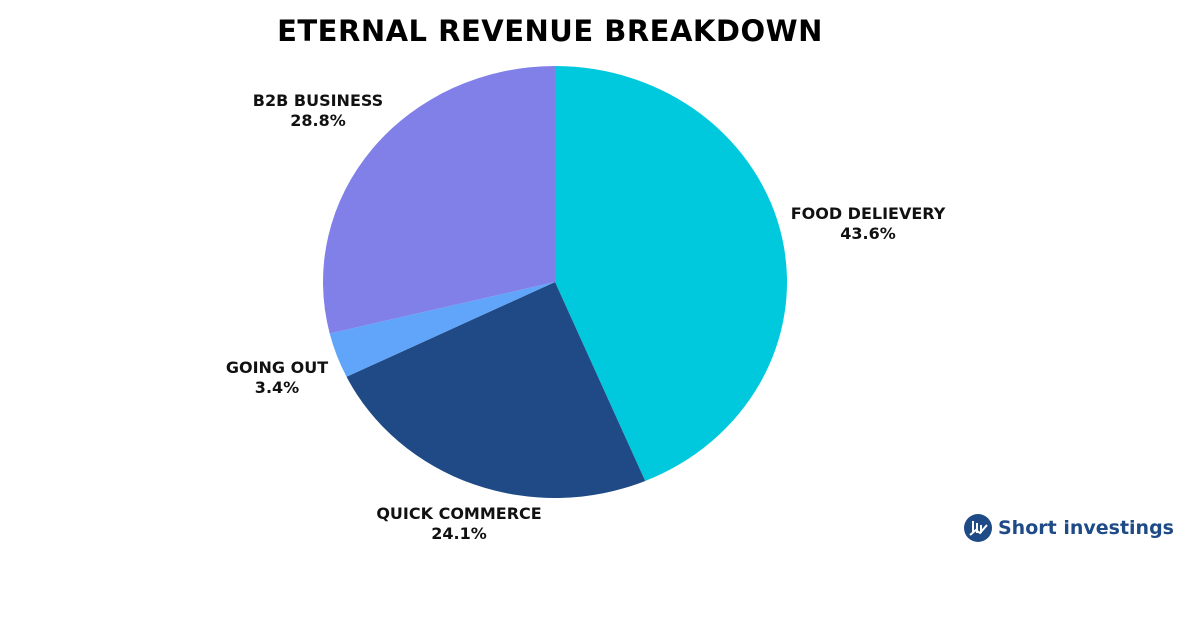  Describe the element at coordinates (459, 513) in the screenshot. I see `slice-label: QUICK COMMERCE` at that location.